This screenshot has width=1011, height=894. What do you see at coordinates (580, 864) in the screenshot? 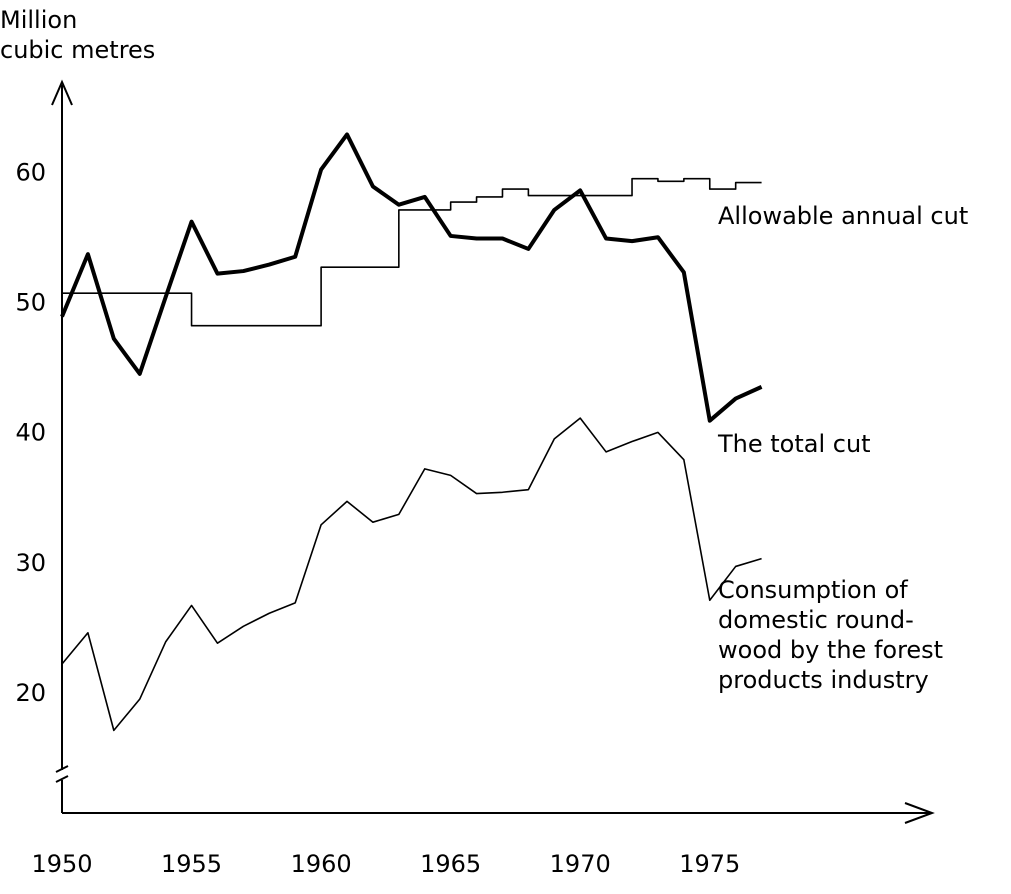
I see `x-tick-label: 1970` at bounding box center [580, 864].